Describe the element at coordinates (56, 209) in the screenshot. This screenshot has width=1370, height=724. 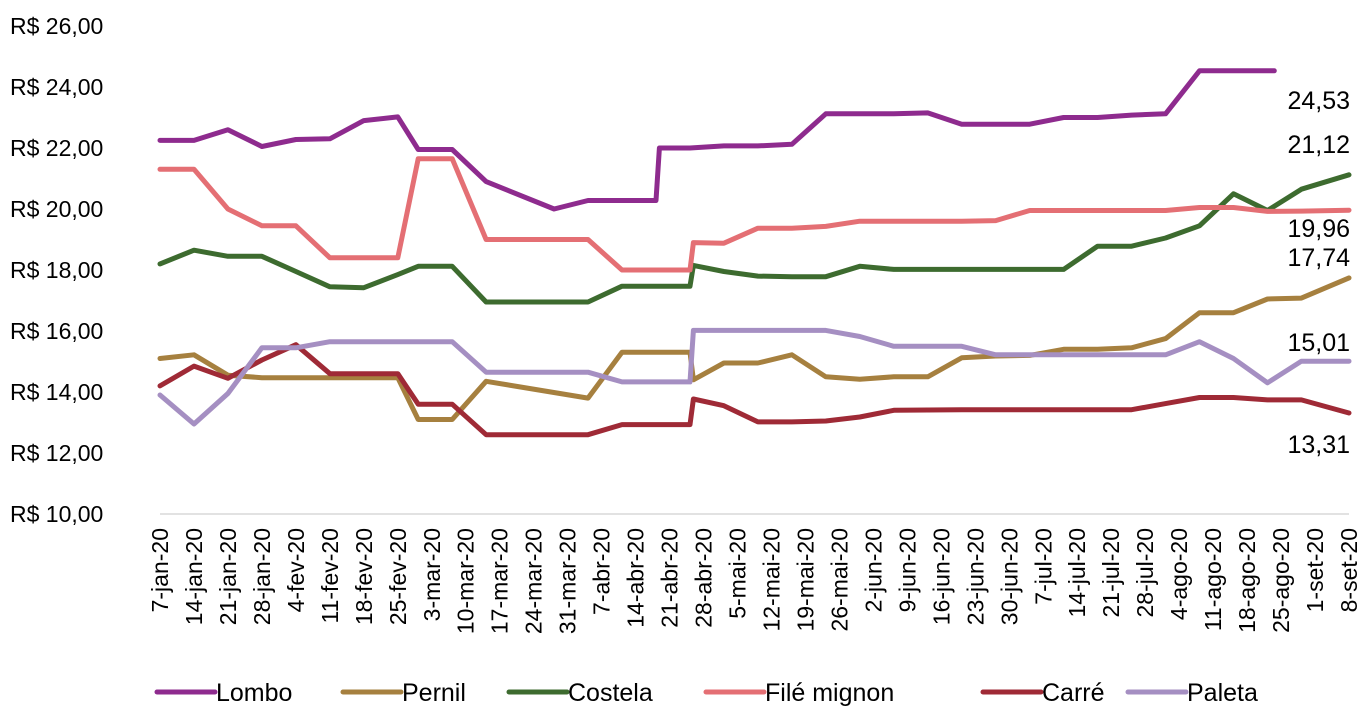
I see `y-tick-label: R$ 20,00` at that location.